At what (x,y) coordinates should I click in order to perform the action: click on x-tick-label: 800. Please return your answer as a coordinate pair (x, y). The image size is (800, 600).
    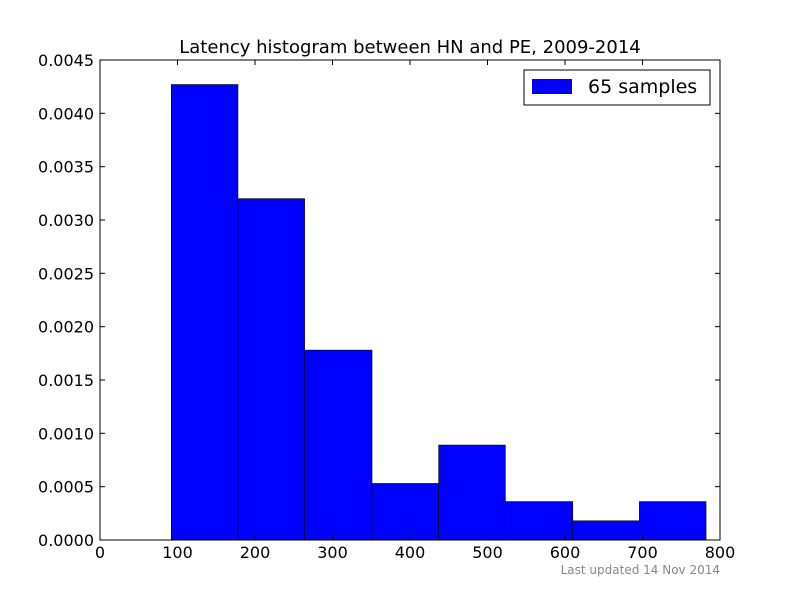
    Looking at the image, I should click on (720, 552).